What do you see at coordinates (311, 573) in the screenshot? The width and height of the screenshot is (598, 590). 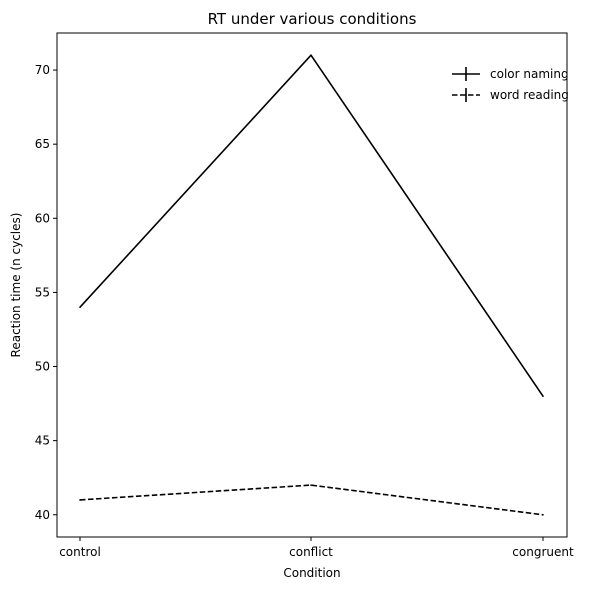 I see `x-axis-title: Condition` at bounding box center [311, 573].